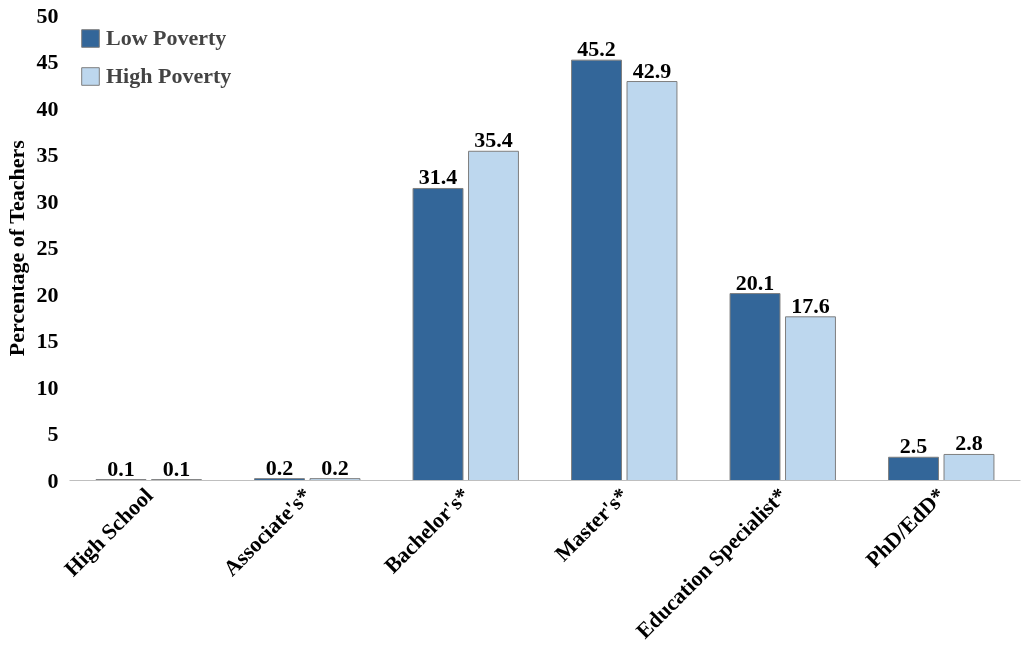  What do you see at coordinates (47, 247) in the screenshot?
I see `y-tick-label: 25` at bounding box center [47, 247].